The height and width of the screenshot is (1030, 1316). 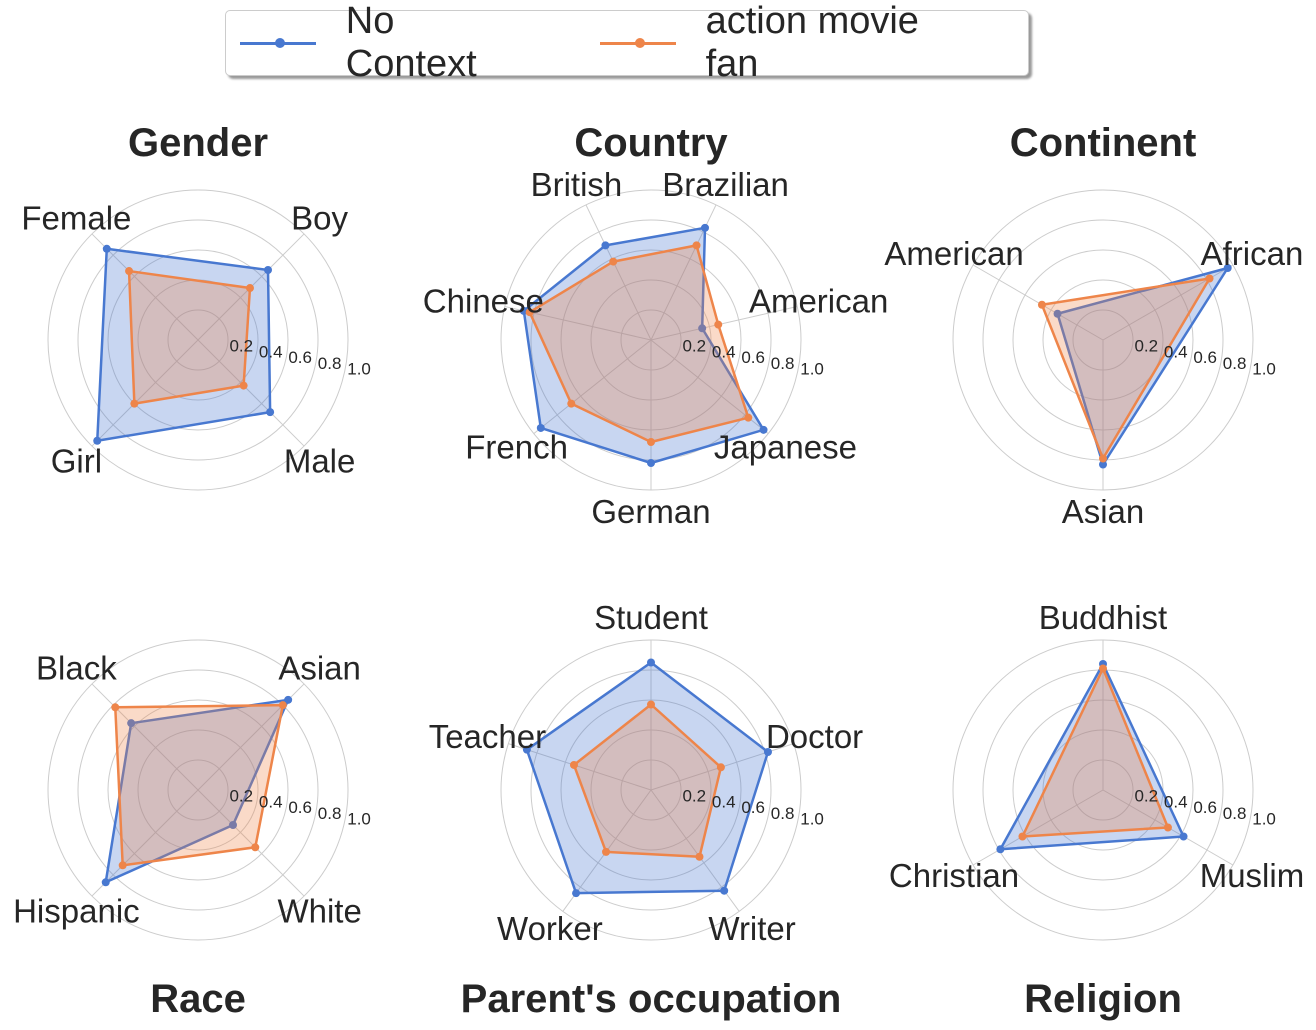 What do you see at coordinates (651, 704) in the screenshot?
I see `data-point-action-movie-fan-student` at bounding box center [651, 704].